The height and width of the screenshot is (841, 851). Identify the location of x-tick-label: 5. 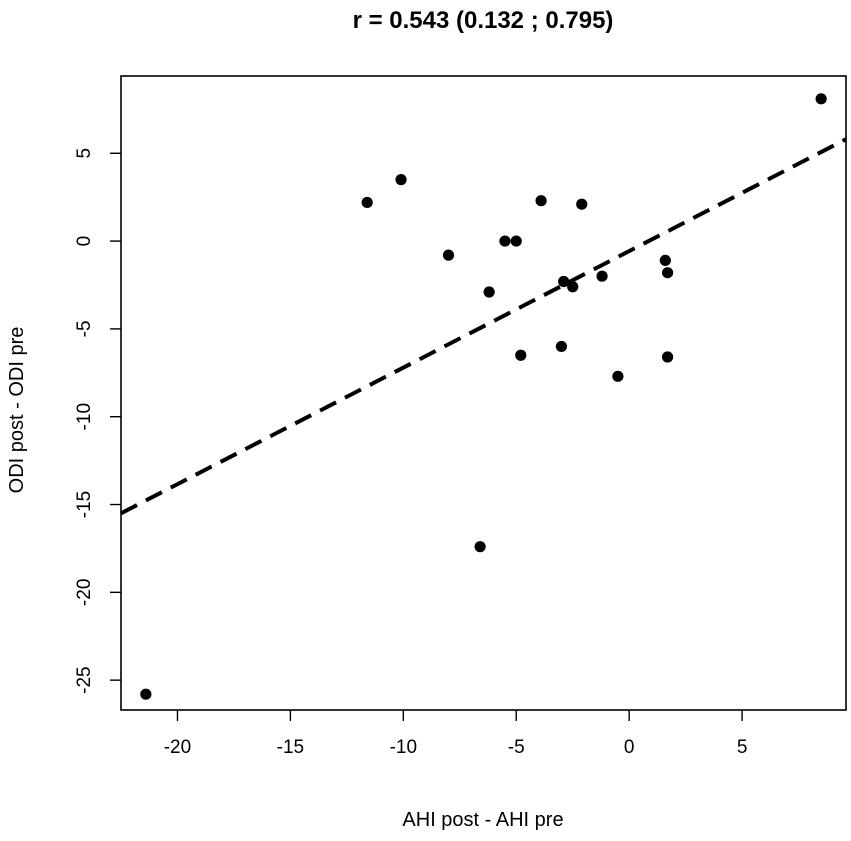
(742, 747).